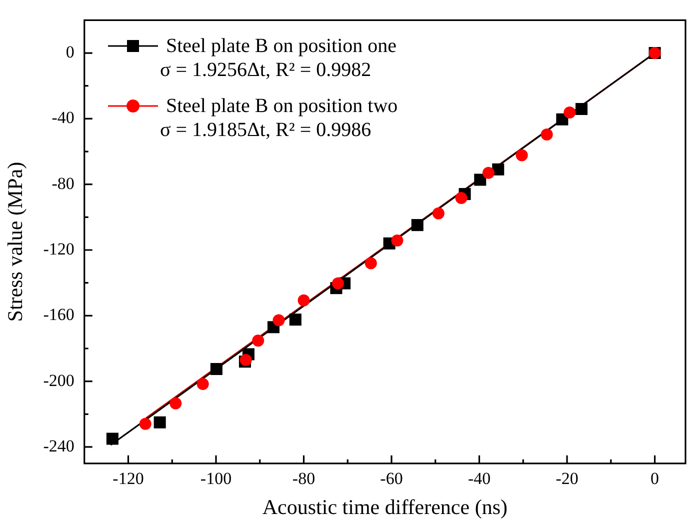 This screenshot has width=694, height=521. What do you see at coordinates (282, 106) in the screenshot?
I see `legend-label: Steel plate B on position two` at bounding box center [282, 106].